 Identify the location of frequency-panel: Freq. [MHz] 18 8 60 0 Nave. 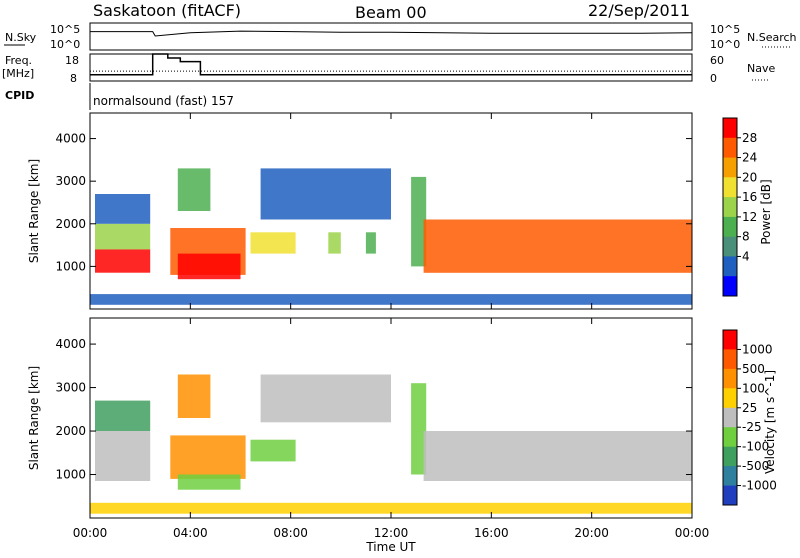
(388, 69).